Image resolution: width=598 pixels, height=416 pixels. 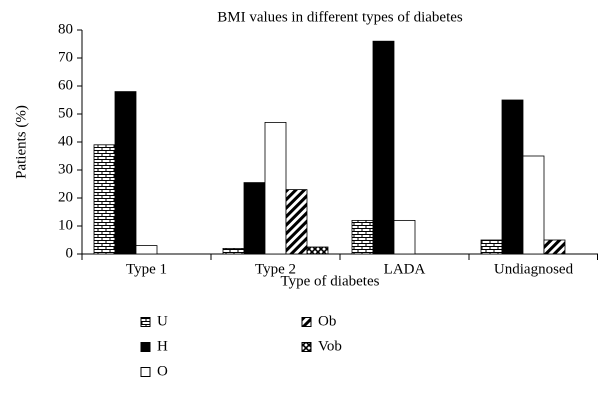 What do you see at coordinates (146, 269) in the screenshot?
I see `x-tick-label: Type 1` at bounding box center [146, 269].